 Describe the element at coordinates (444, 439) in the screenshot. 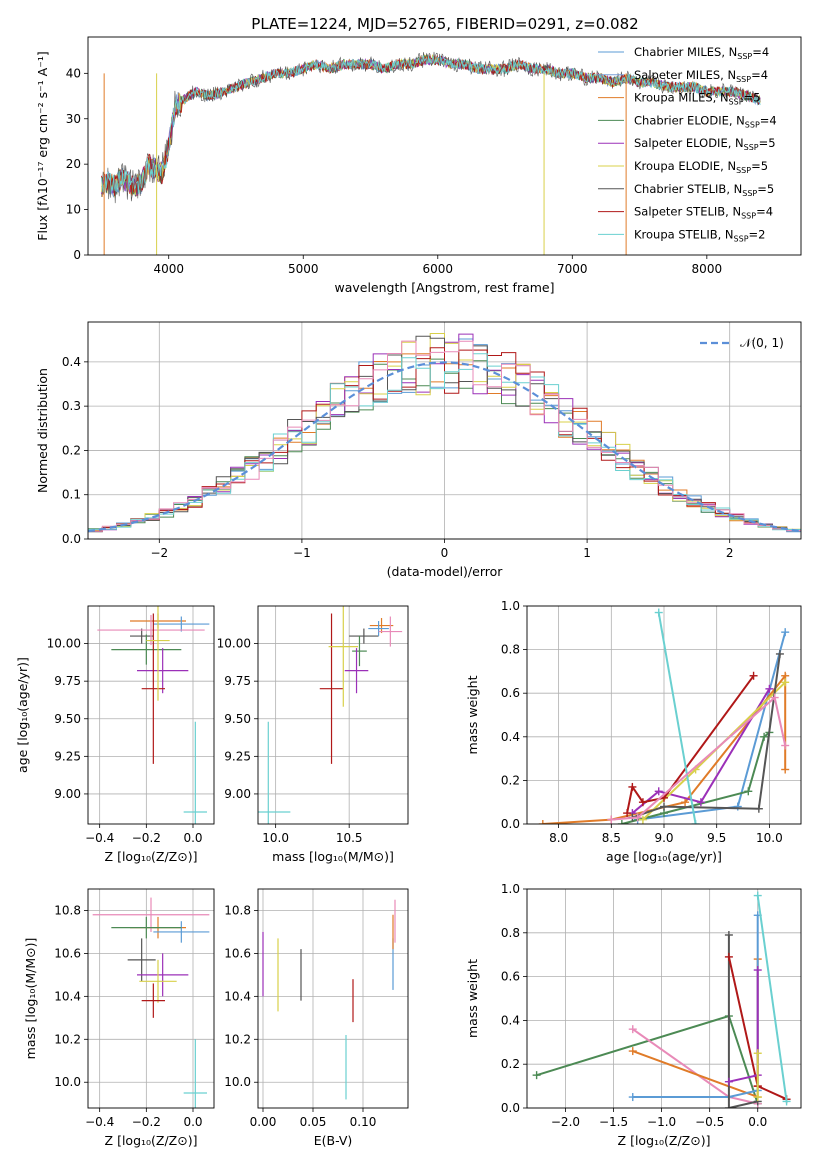

I see `histogram-steps` at that location.